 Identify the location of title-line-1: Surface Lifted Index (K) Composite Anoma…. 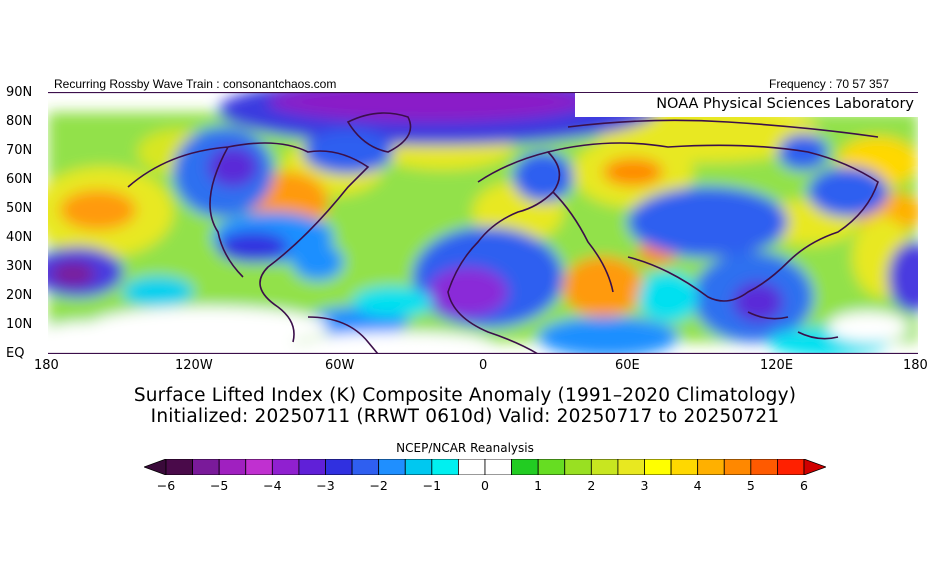
(465, 395).